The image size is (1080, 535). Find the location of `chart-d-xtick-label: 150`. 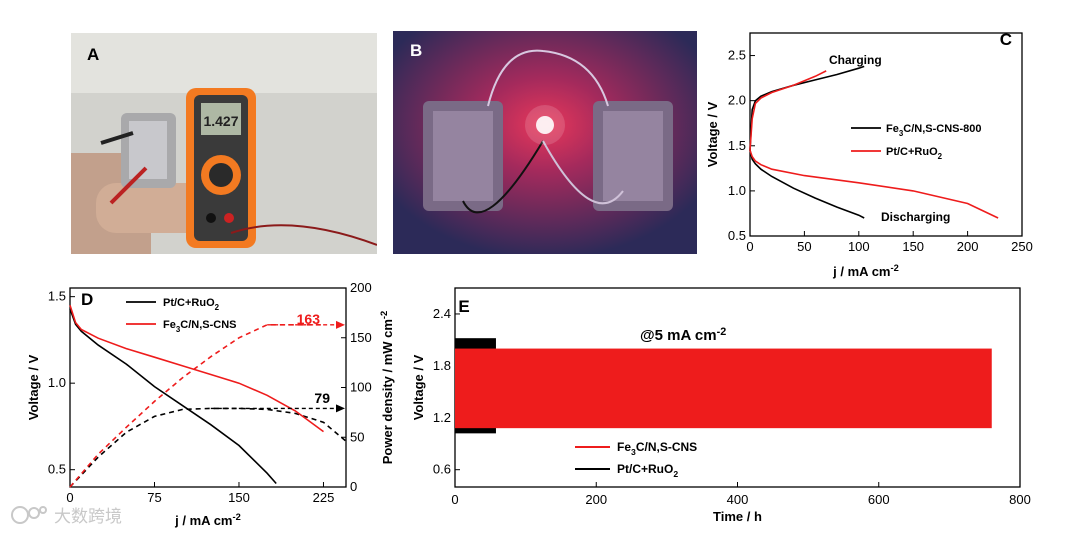

chart-d-xtick-label: 150 is located at coordinates (239, 497).